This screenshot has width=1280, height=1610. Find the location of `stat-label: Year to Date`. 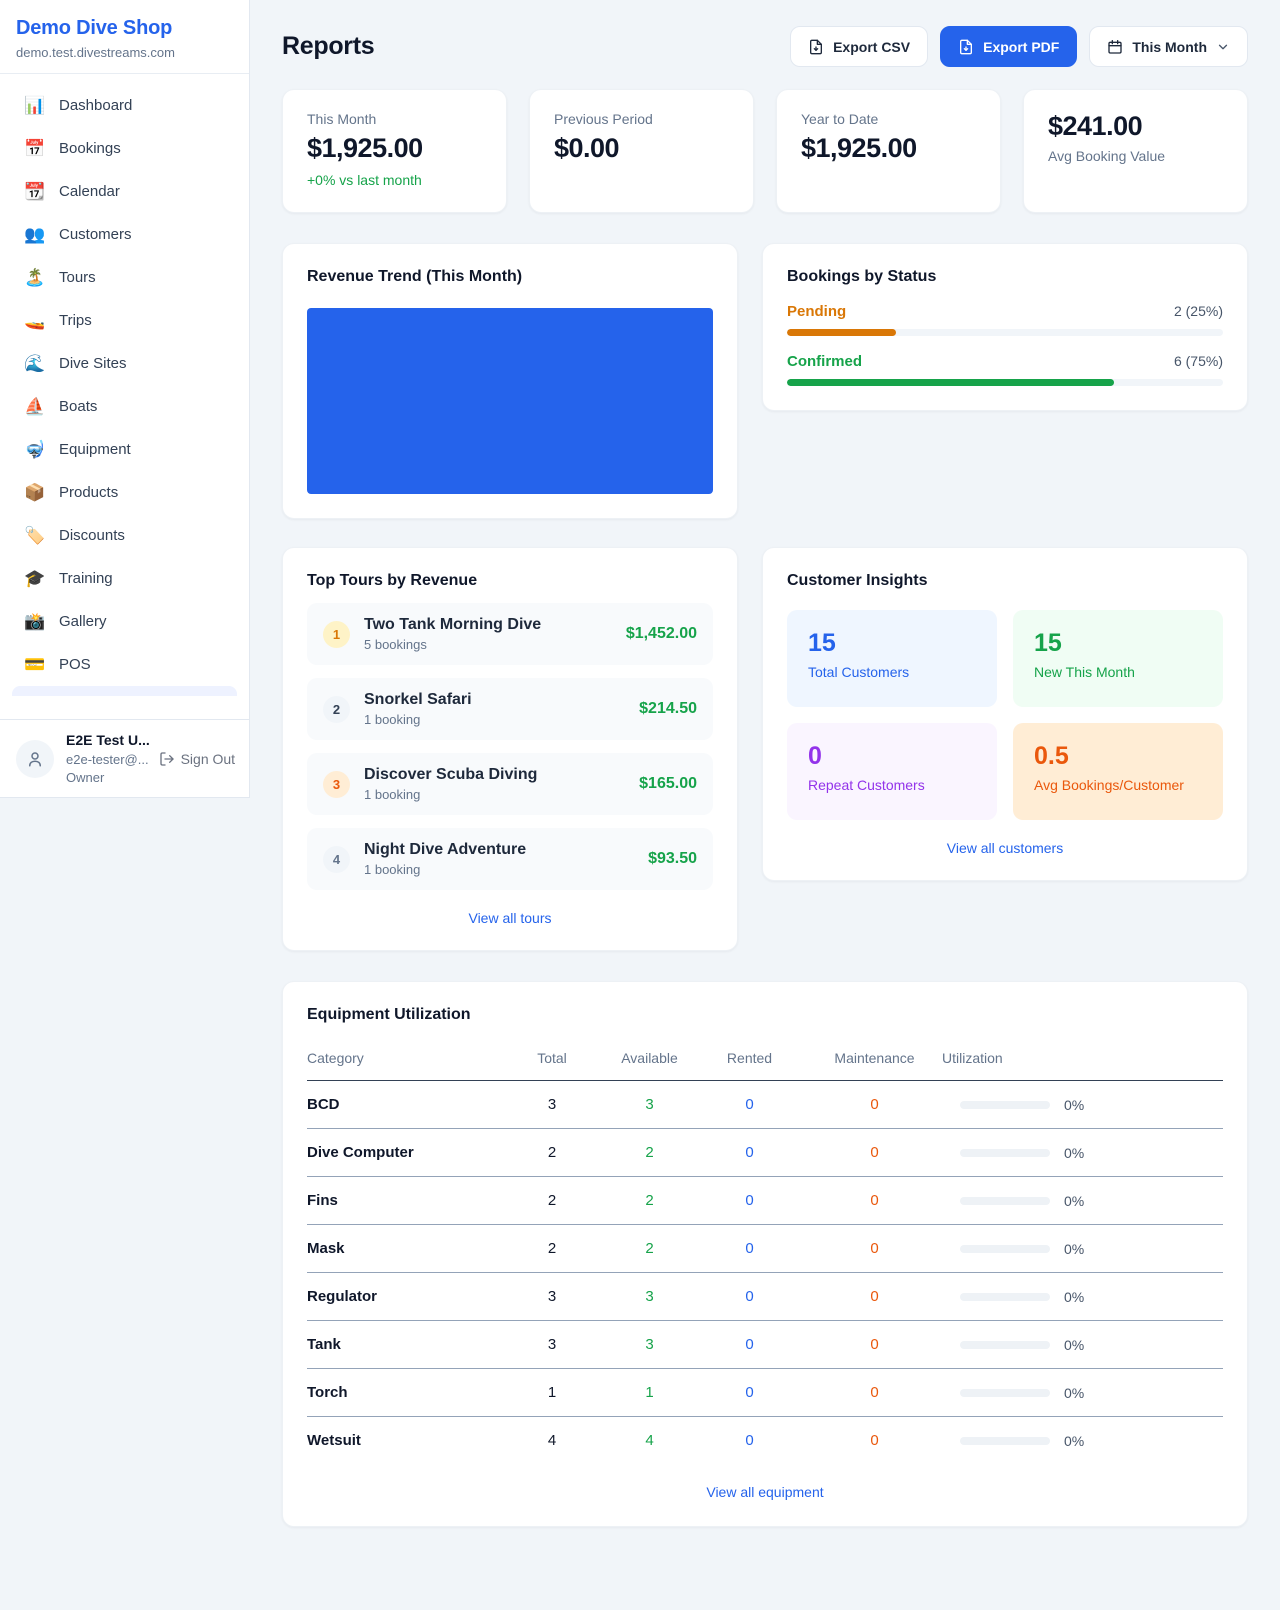

stat-label: Year to Date is located at coordinates (840, 119).